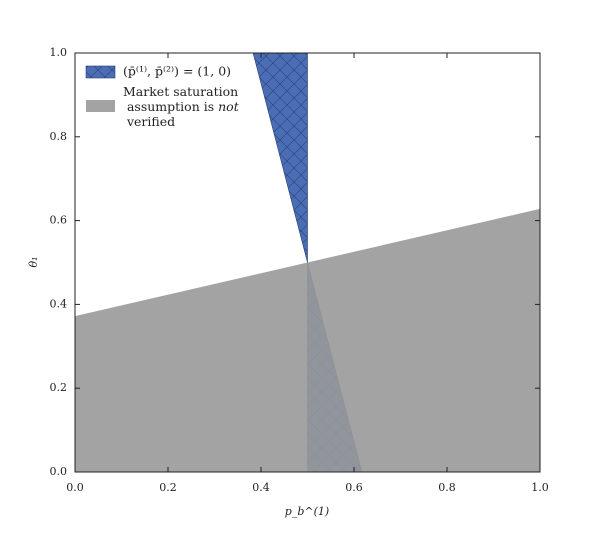 The height and width of the screenshot is (544, 600). Describe the element at coordinates (59, 52) in the screenshot. I see `y-tick-label: 1.0` at that location.